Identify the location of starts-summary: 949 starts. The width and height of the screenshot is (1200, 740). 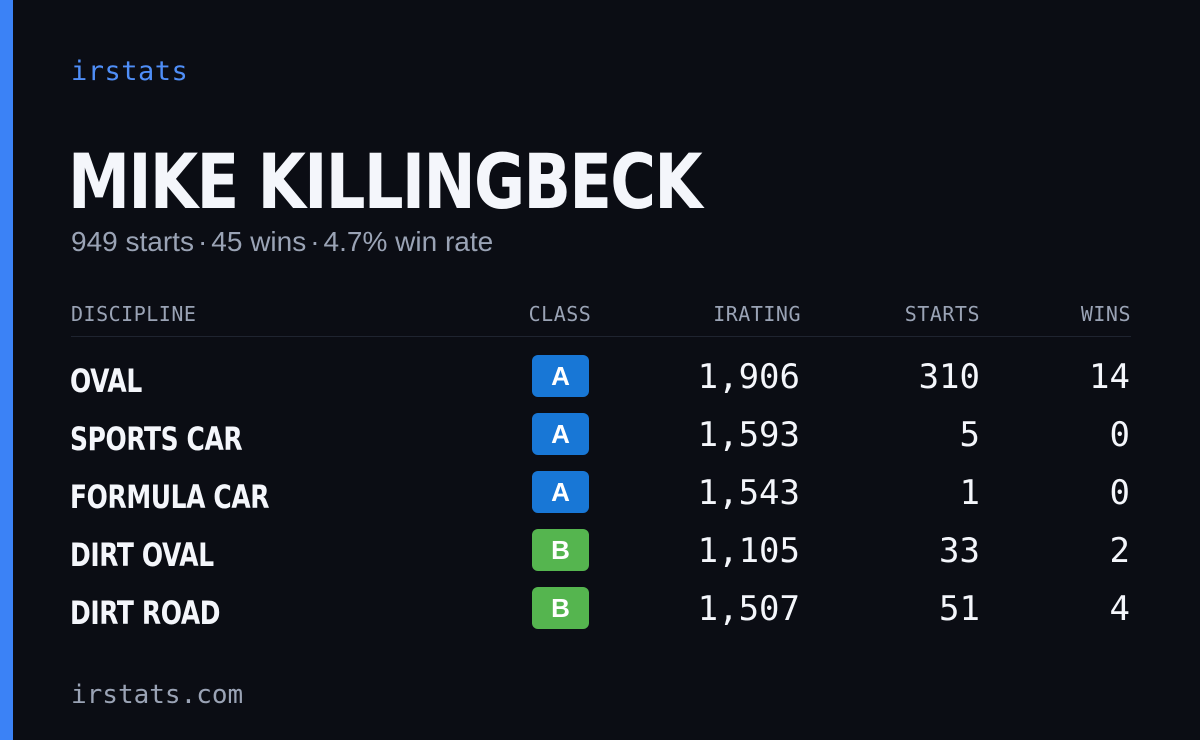
(132, 241).